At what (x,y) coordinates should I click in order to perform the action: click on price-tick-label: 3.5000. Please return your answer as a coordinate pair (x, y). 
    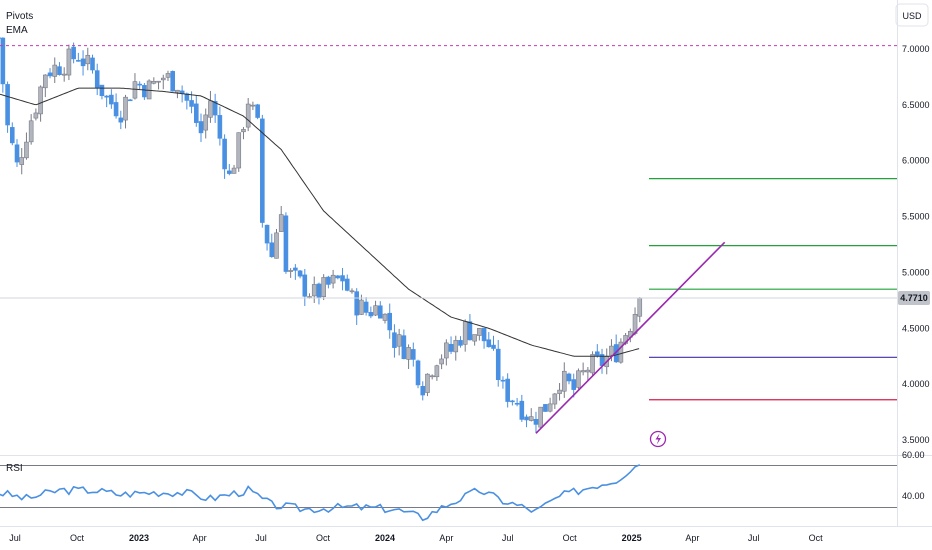
    Looking at the image, I should click on (916, 440).